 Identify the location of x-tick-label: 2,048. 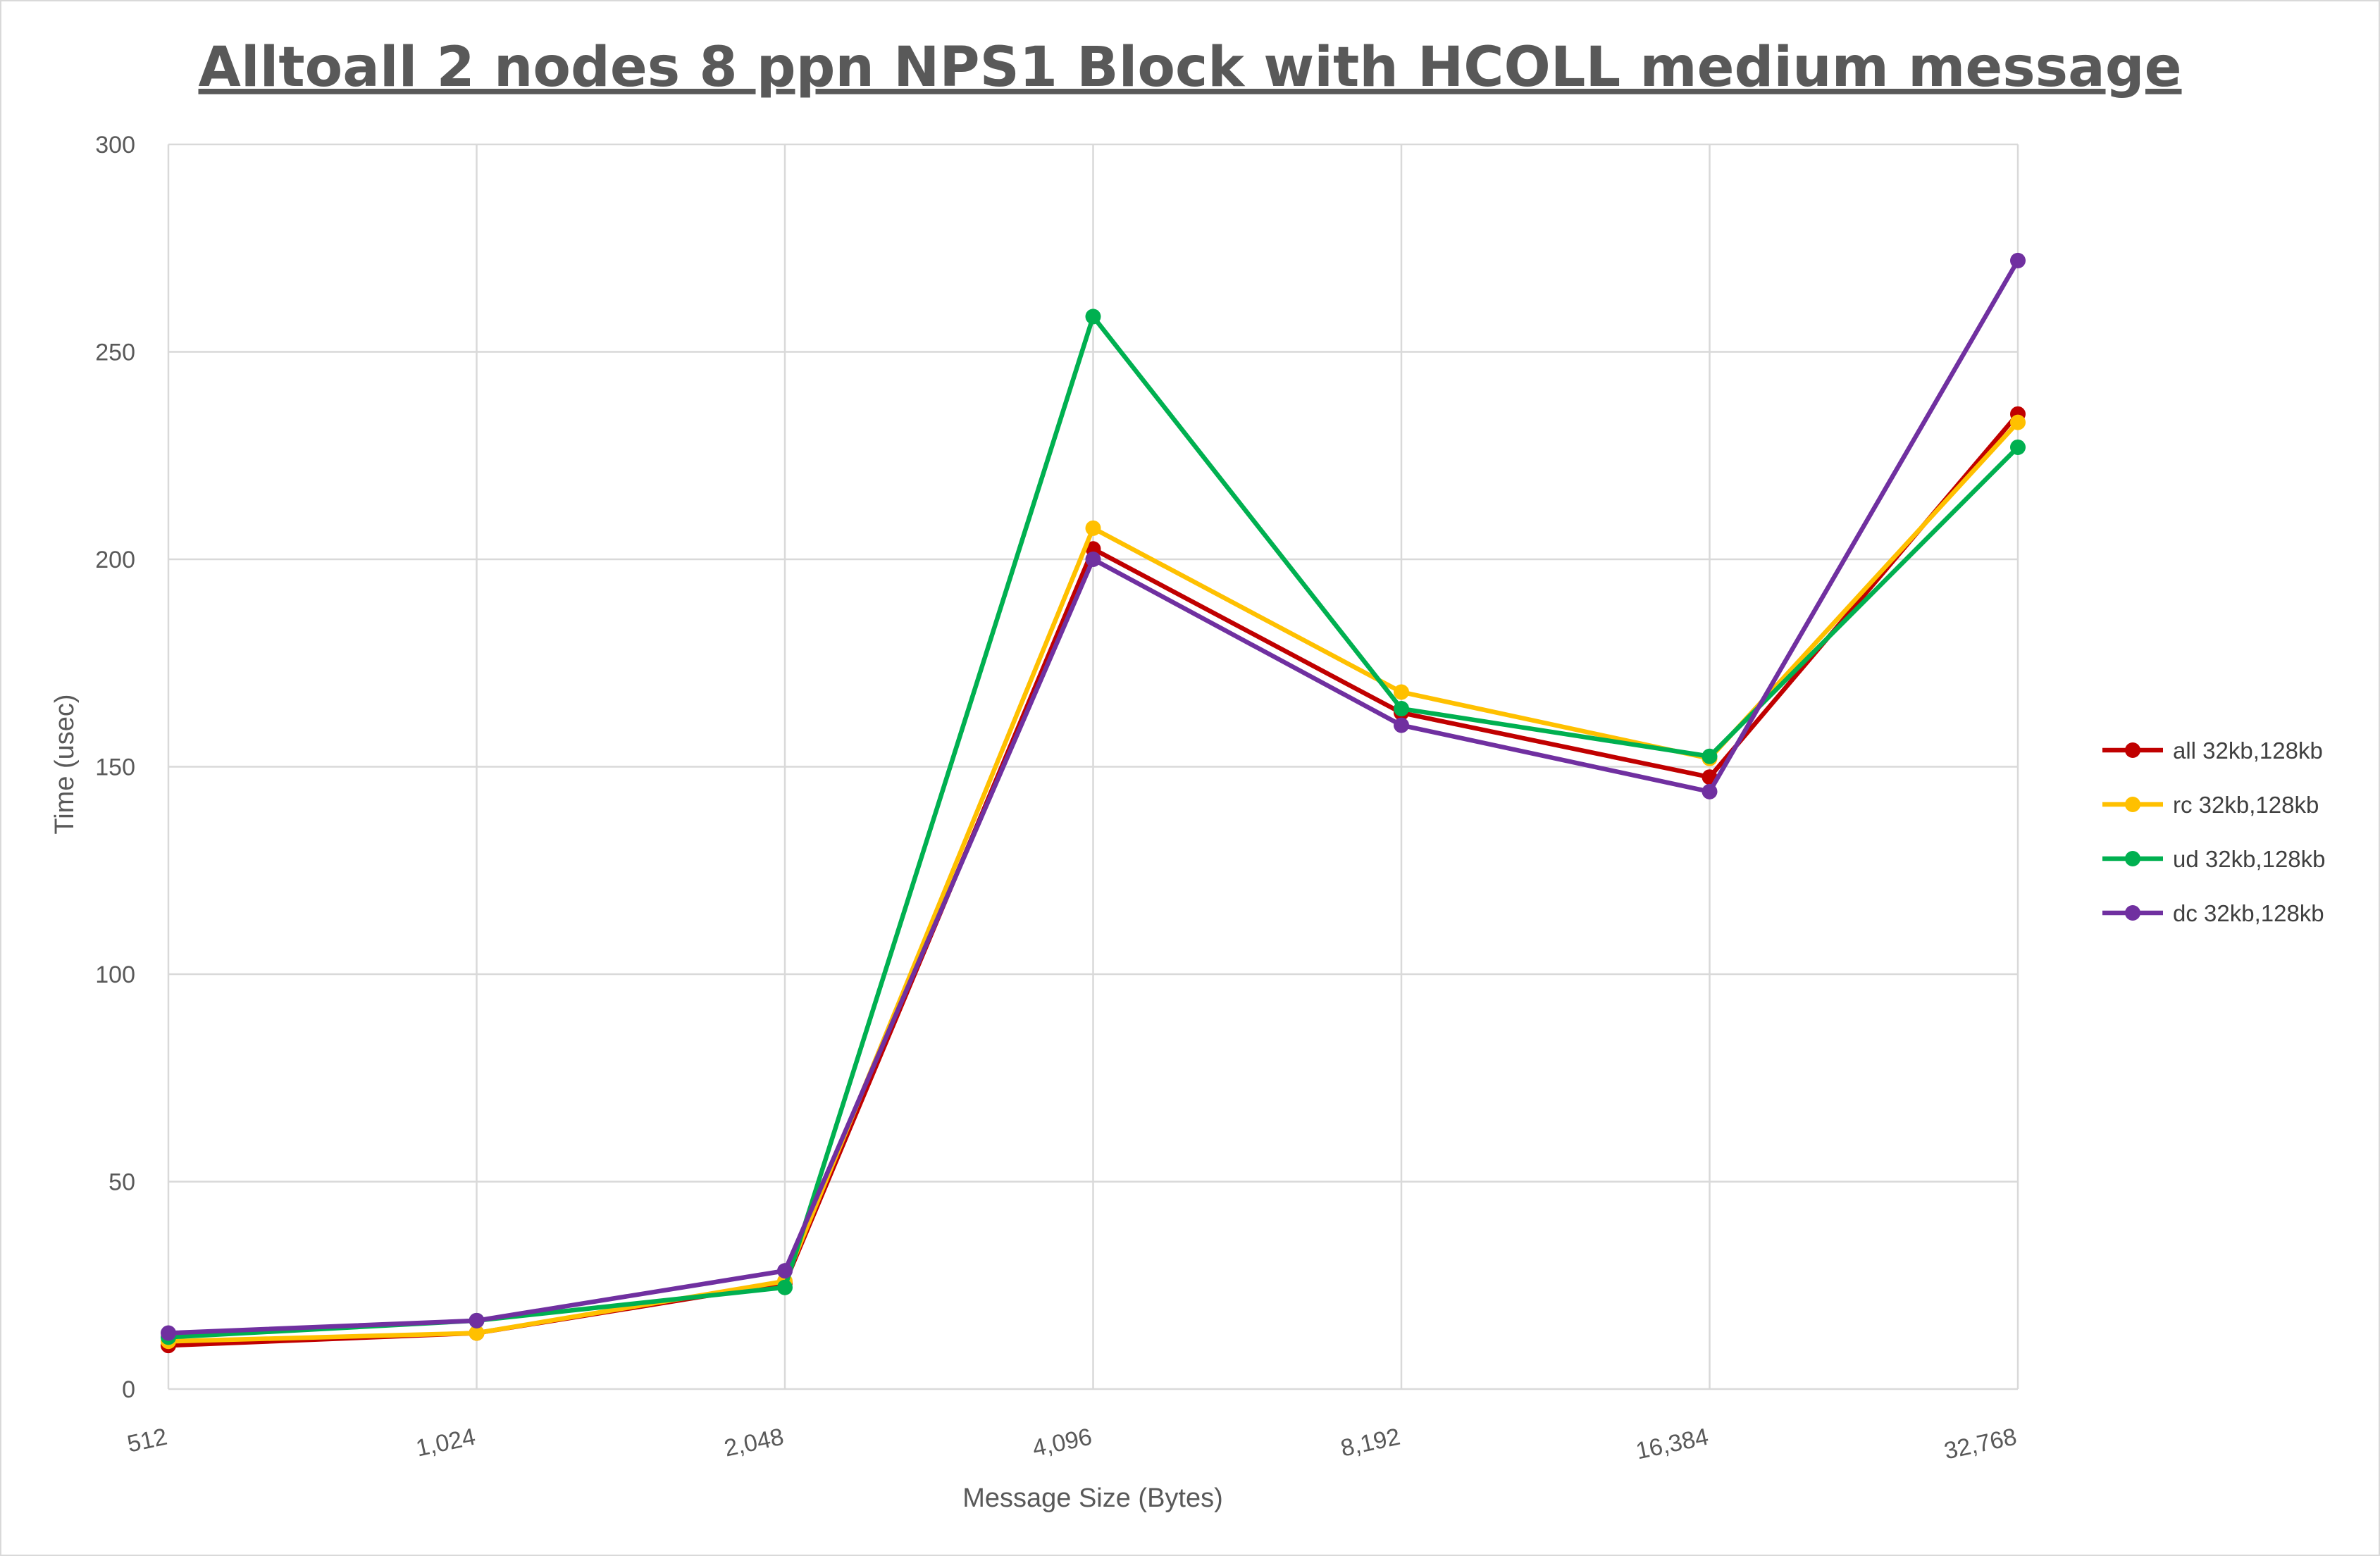
(754, 1443).